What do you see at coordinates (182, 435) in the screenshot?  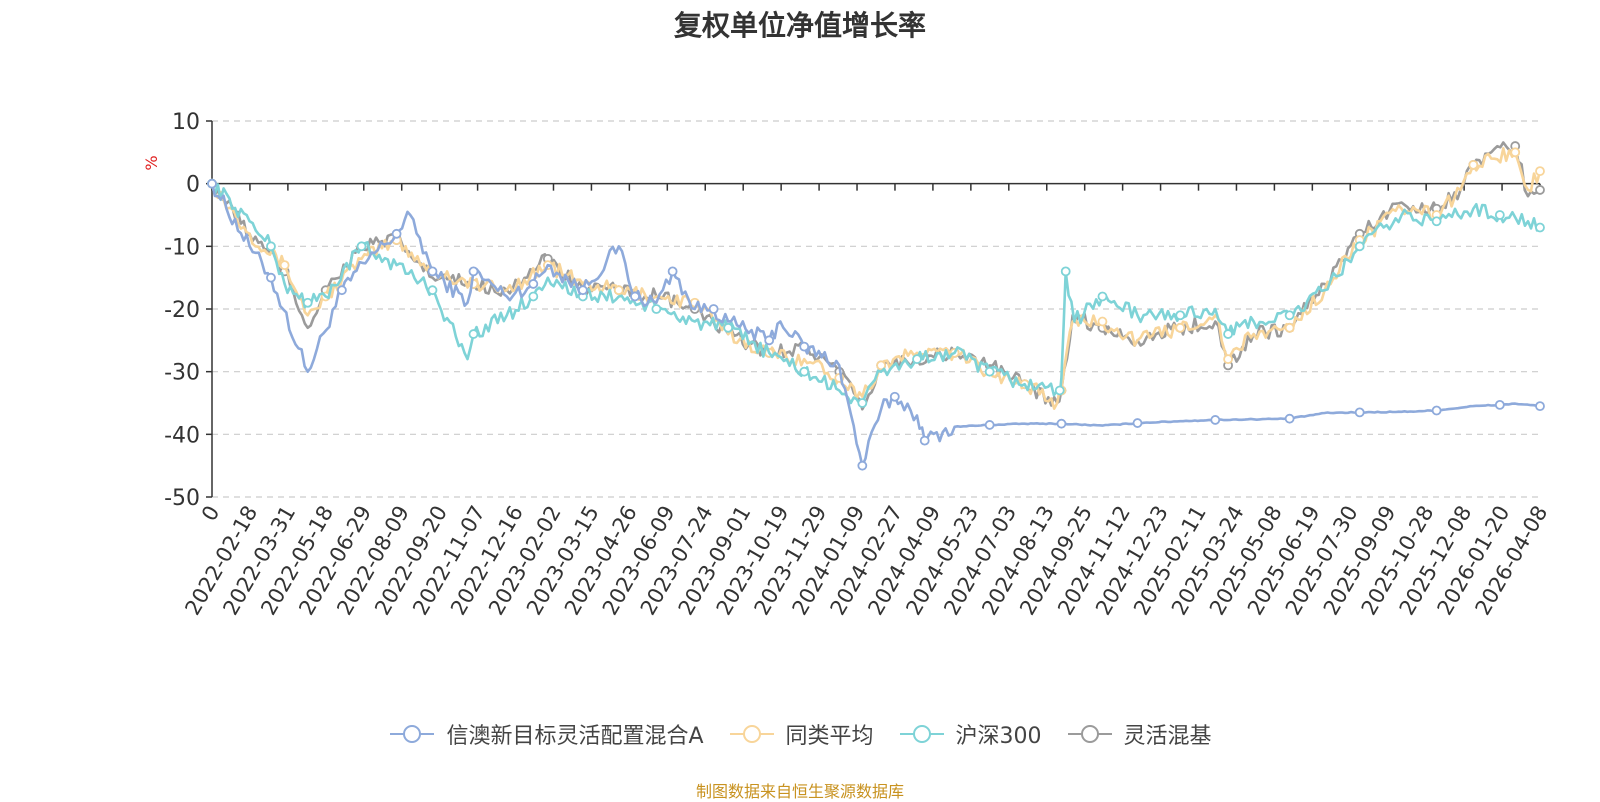 I see `y-tick-label: -40` at bounding box center [182, 435].